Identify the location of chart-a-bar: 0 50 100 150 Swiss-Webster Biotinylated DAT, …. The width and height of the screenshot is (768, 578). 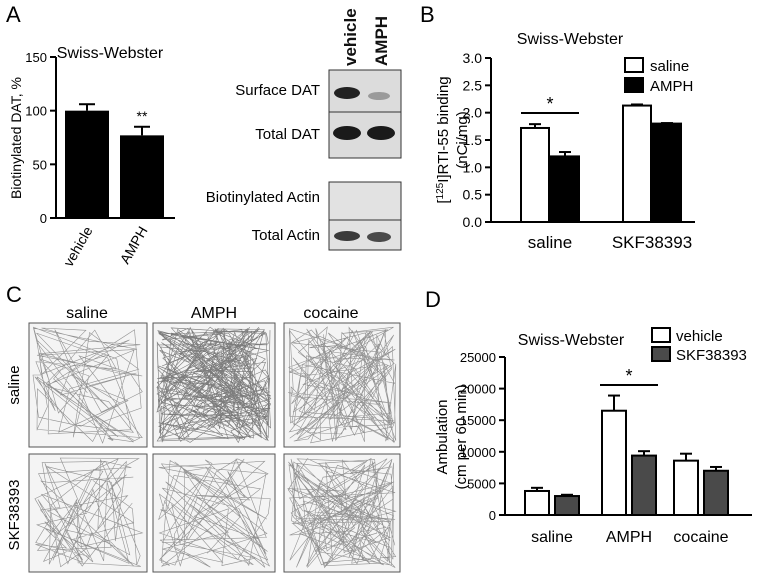
(91, 157).